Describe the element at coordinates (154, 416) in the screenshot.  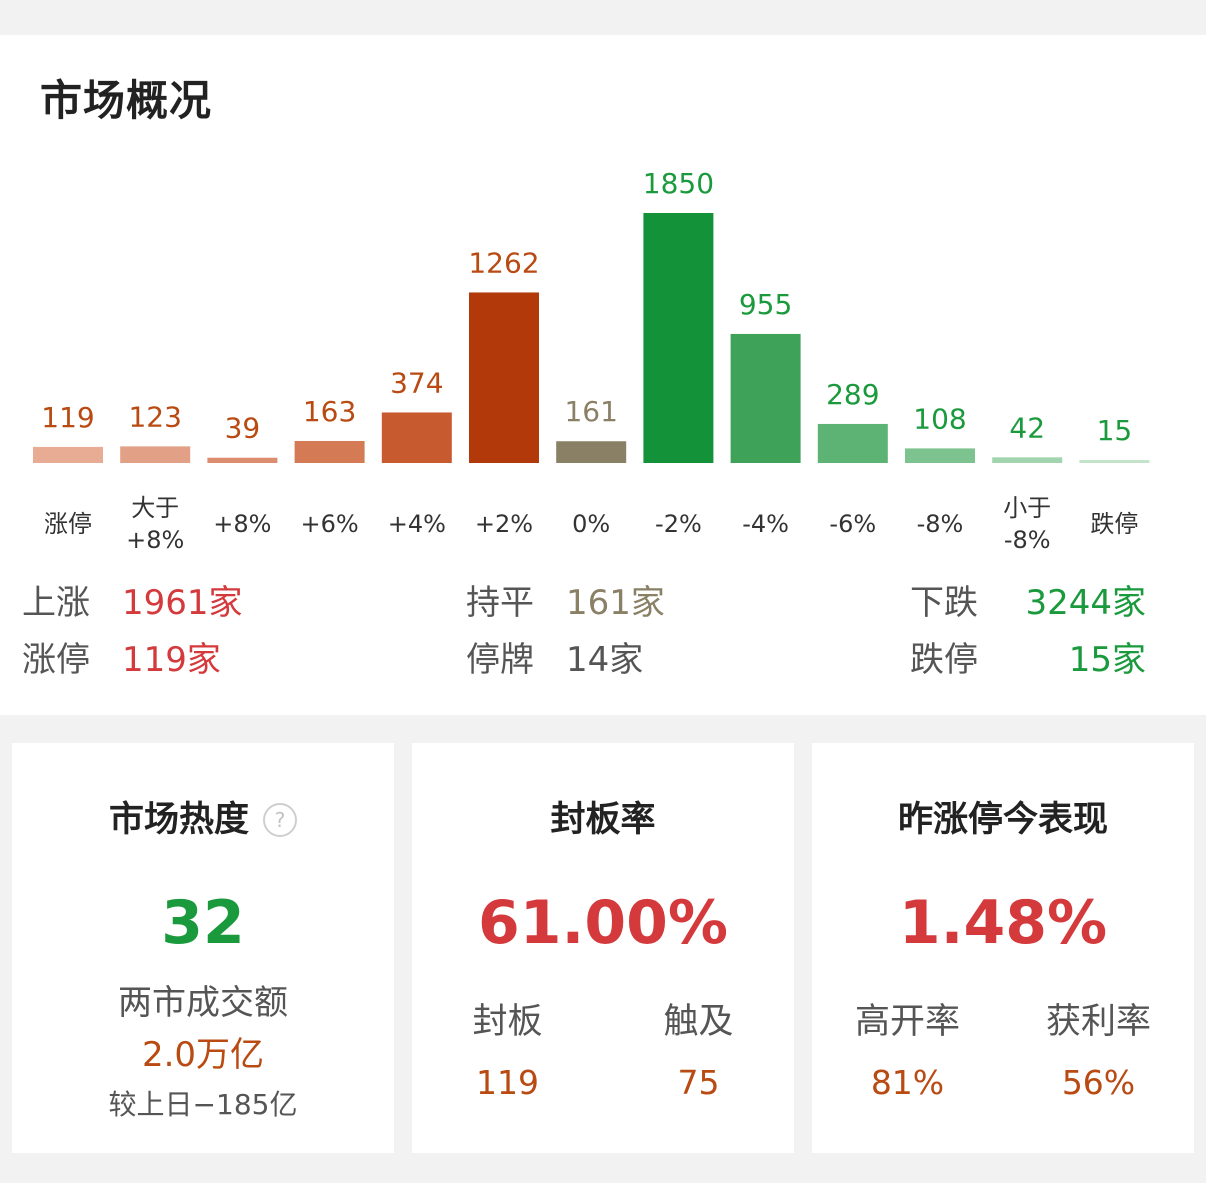
I see `bar-value-label-1: 123` at that location.